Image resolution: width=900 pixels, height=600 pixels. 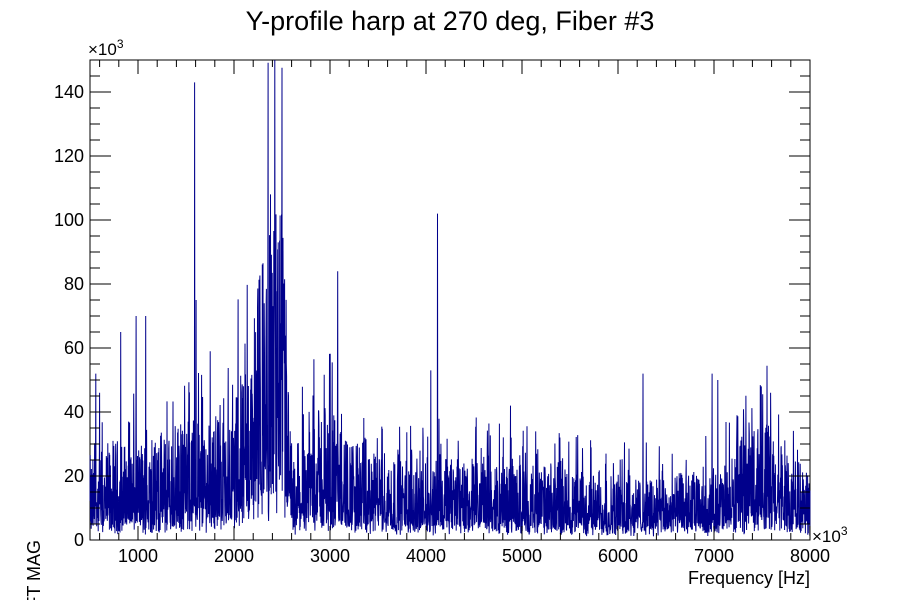 What do you see at coordinates (618, 556) in the screenshot?
I see `x-tick-label: 6000` at bounding box center [618, 556].